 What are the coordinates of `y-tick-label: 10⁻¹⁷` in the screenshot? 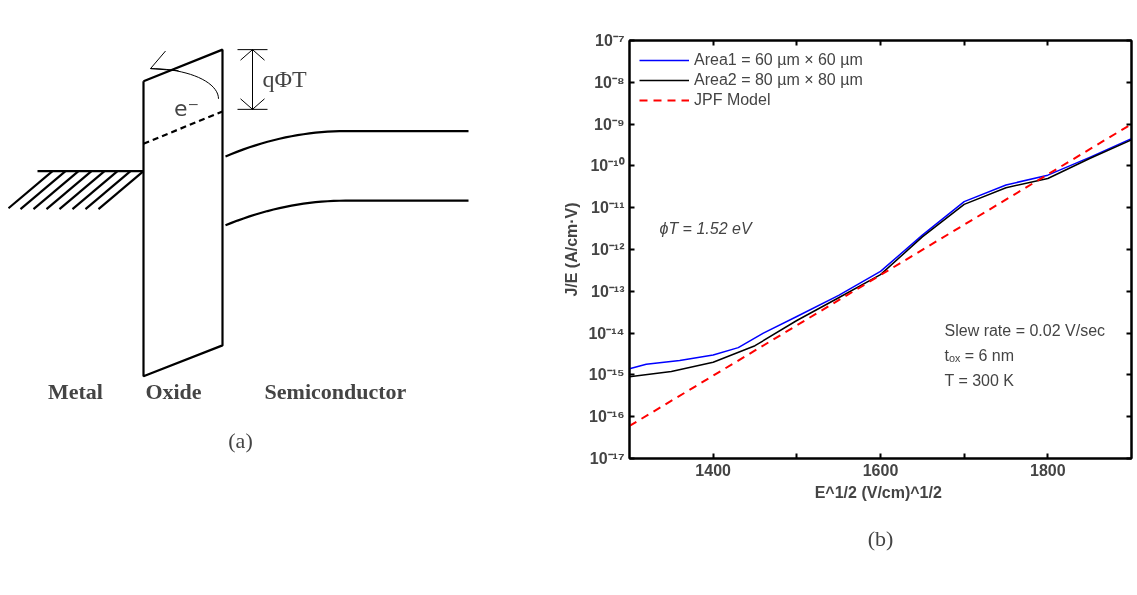 It's located at (607, 458).